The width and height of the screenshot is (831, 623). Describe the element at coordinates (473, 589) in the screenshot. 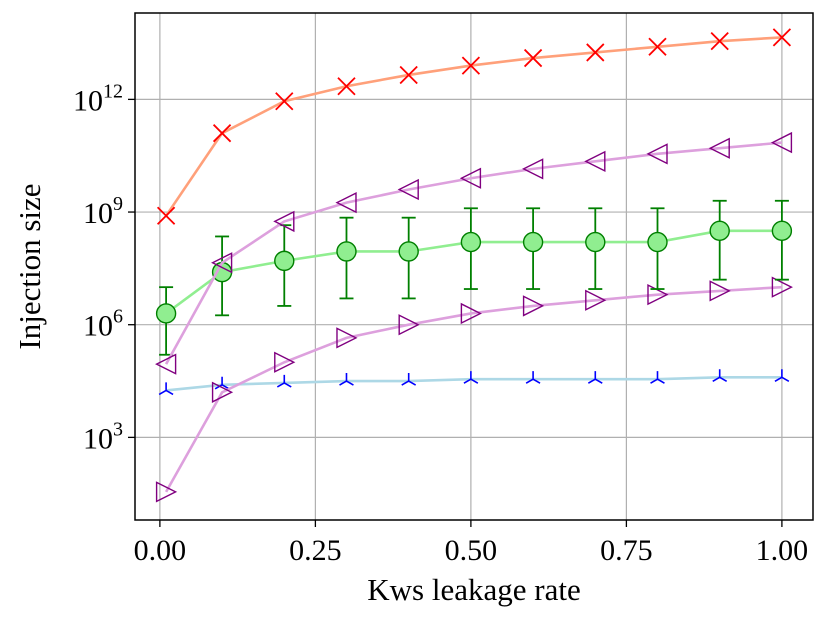

I see `x-axis-label: Kws leakage rate` at that location.